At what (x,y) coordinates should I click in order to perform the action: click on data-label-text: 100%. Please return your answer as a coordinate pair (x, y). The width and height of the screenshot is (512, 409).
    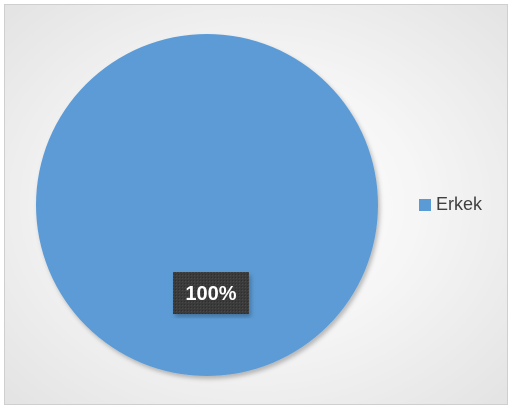
    Looking at the image, I should click on (210, 294).